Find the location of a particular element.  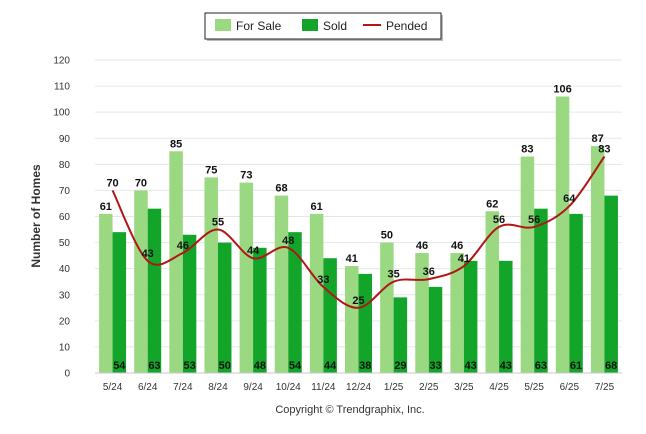

label-sold-5-25: 63 is located at coordinates (541, 366).